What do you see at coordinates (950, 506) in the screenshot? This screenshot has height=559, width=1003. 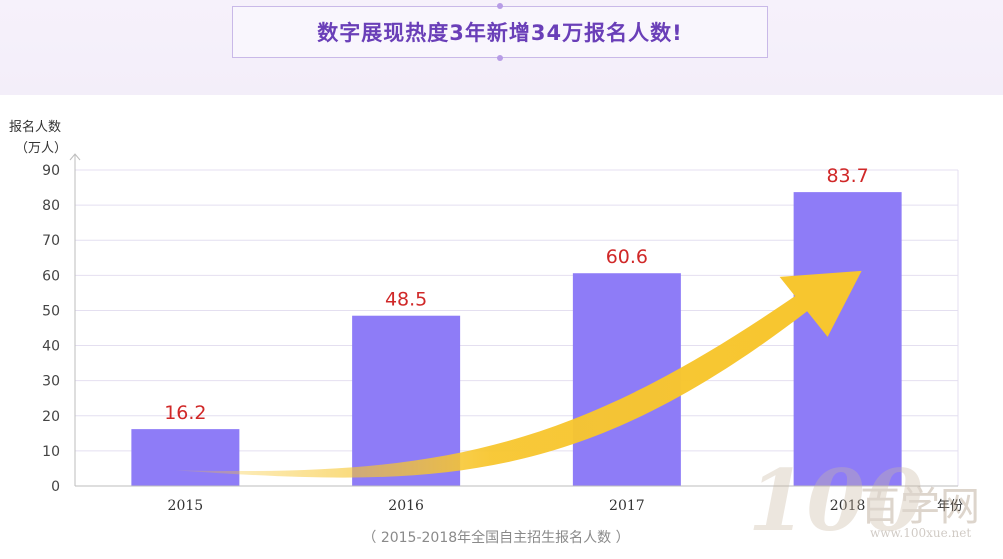 I see `x-axis-label: 年份` at bounding box center [950, 506].